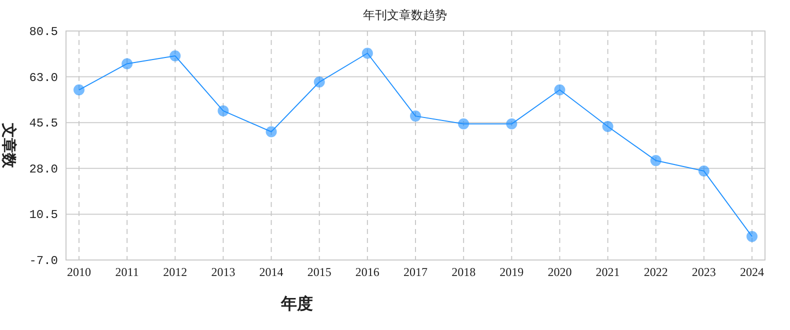  I want to click on x-tick-label: 2018, so click(464, 272).